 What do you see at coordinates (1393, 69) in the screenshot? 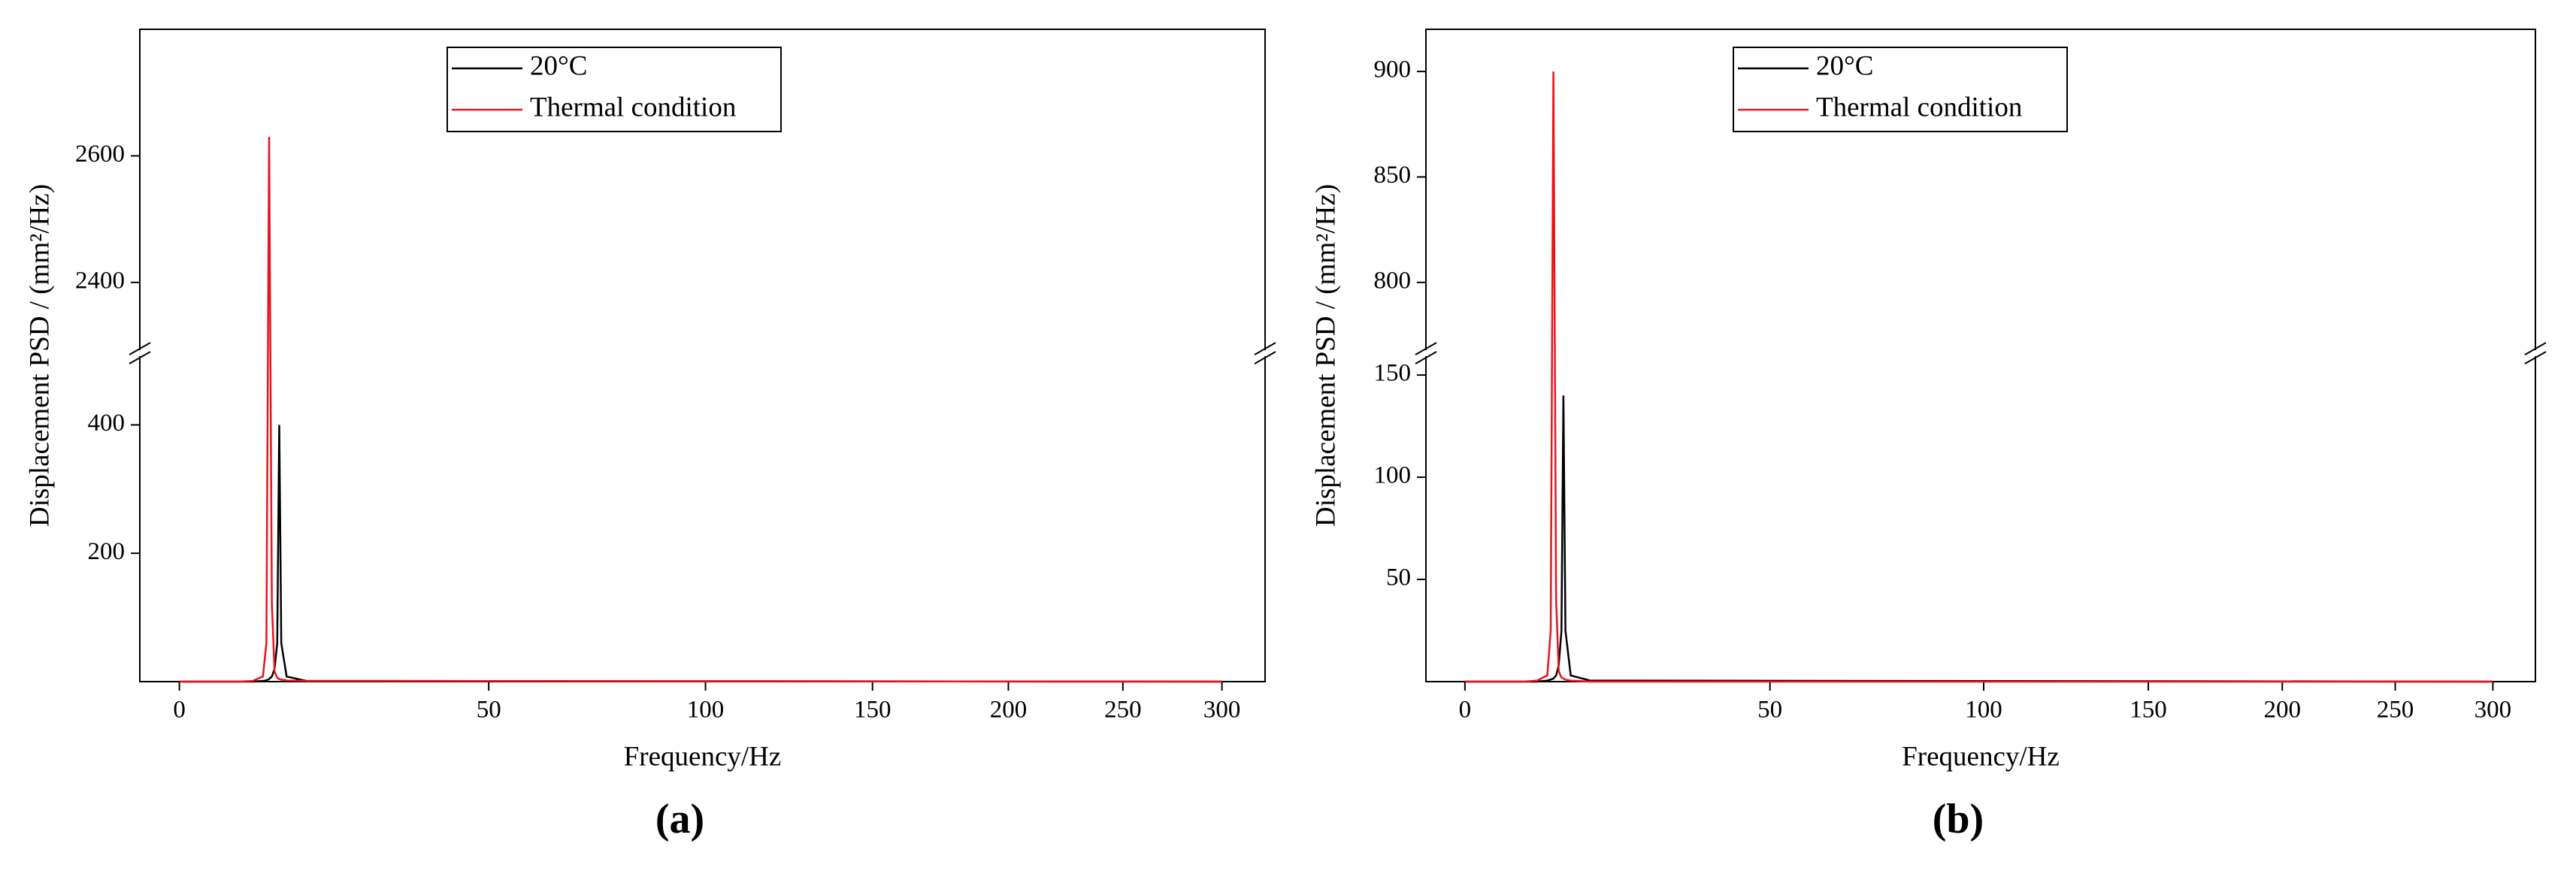
I see `y-tick-label: 900` at bounding box center [1393, 69].